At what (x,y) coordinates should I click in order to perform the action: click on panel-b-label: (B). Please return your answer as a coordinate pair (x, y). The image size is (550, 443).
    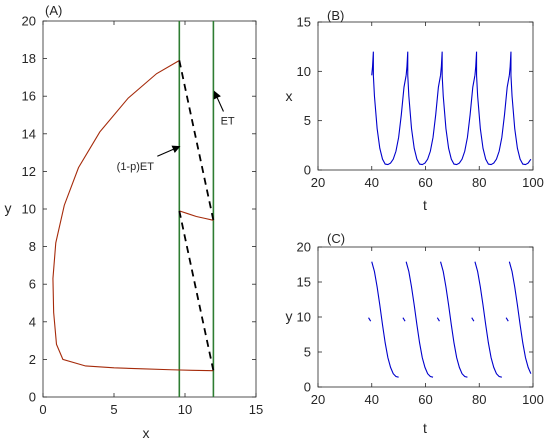
    Looking at the image, I should click on (335, 15).